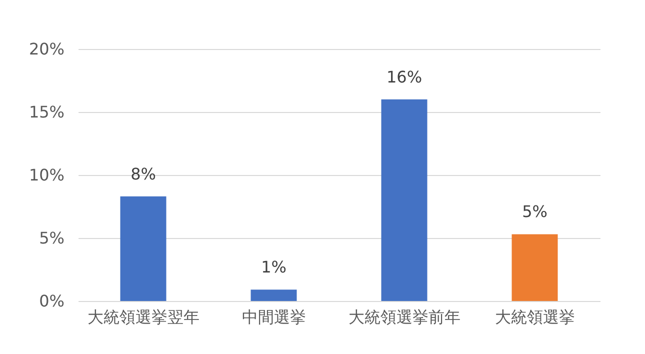 The height and width of the screenshot is (354, 645). I want to click on data-label: 5%, so click(535, 212).